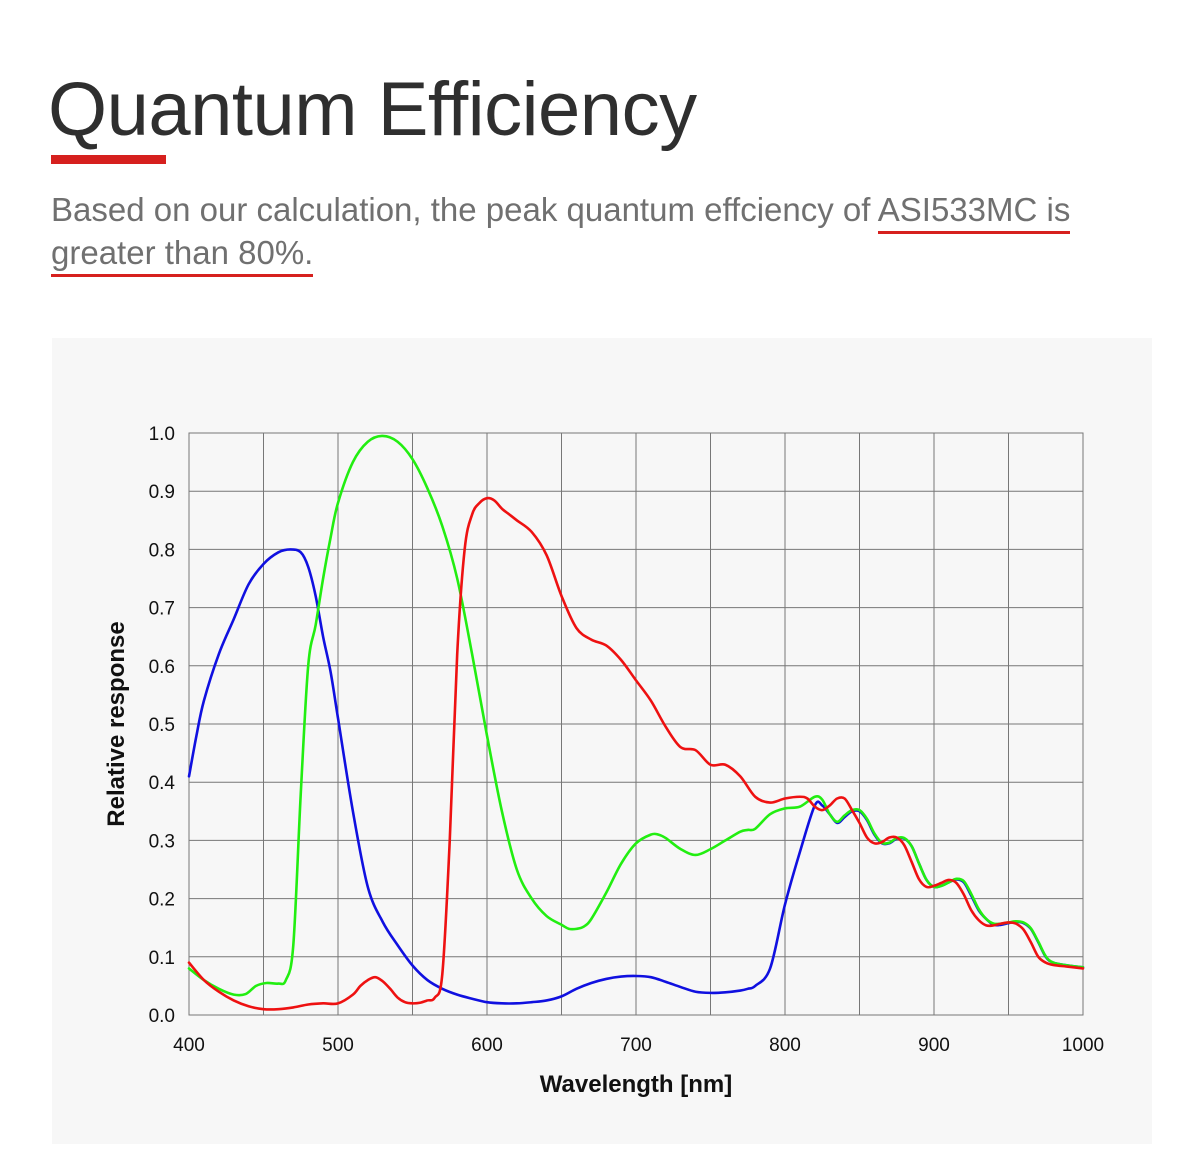 Image resolution: width=1200 pixels, height=1171 pixels. I want to click on x-tick-label: 600, so click(487, 1045).